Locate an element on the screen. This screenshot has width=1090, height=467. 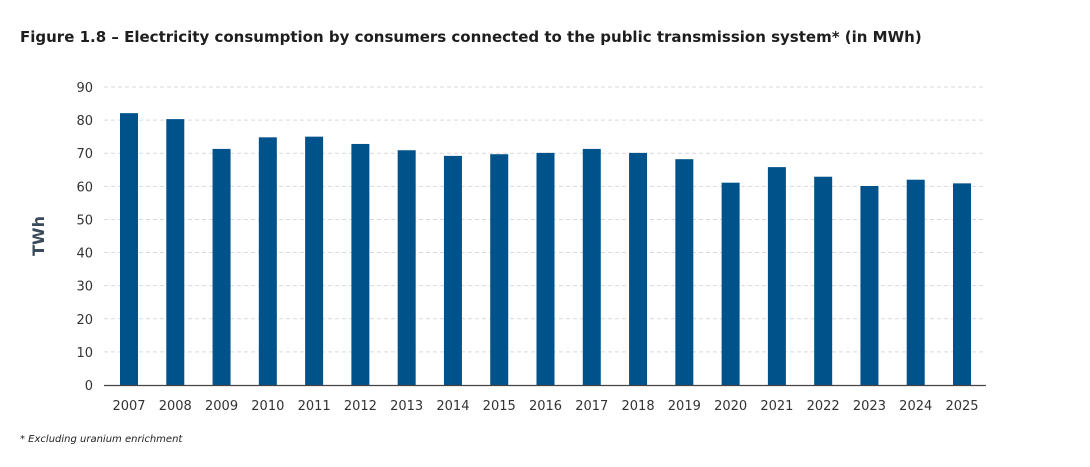
bar-2008 is located at coordinates (175, 252).